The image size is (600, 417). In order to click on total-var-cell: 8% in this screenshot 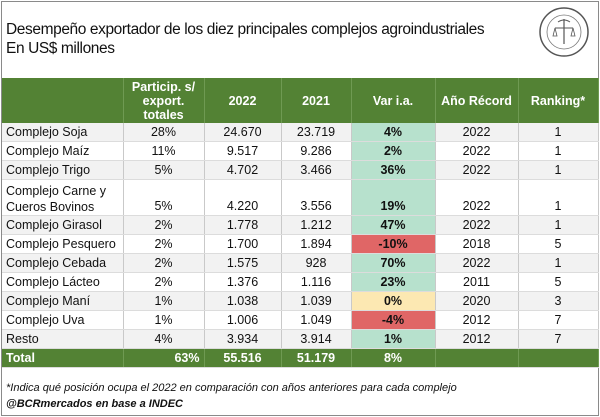, I will do `click(393, 358)`.